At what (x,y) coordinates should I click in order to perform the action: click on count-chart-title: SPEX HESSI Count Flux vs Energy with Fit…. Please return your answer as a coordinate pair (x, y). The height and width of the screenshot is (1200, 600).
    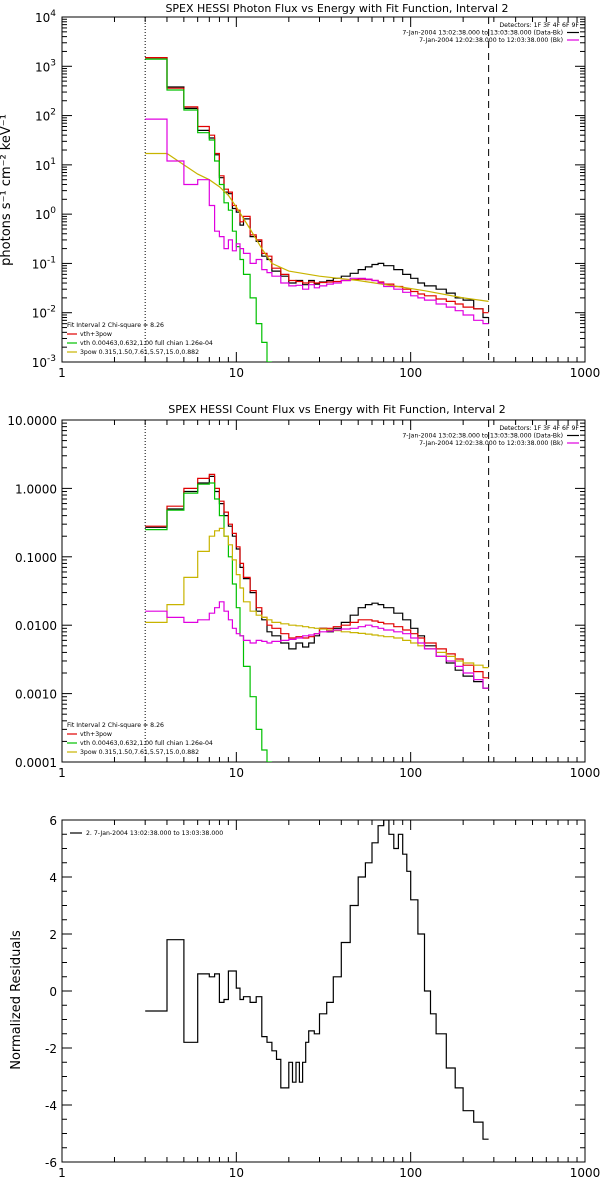
    Looking at the image, I should click on (336, 409).